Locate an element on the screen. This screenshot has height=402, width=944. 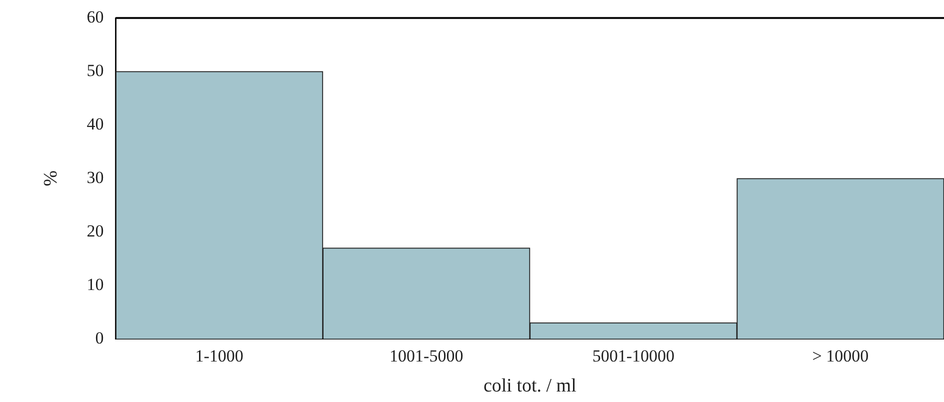
x-tick-label: 1001-5000 is located at coordinates (427, 356).